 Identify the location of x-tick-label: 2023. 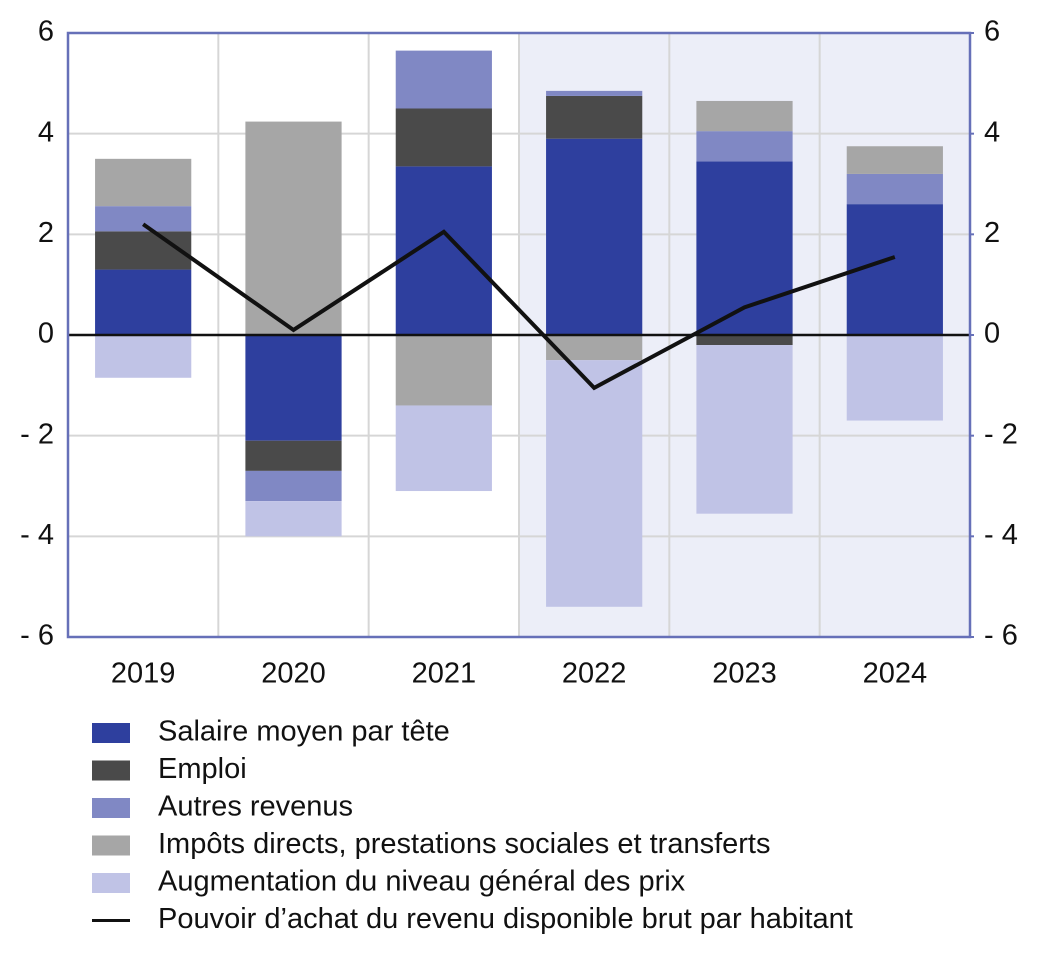
(744, 674).